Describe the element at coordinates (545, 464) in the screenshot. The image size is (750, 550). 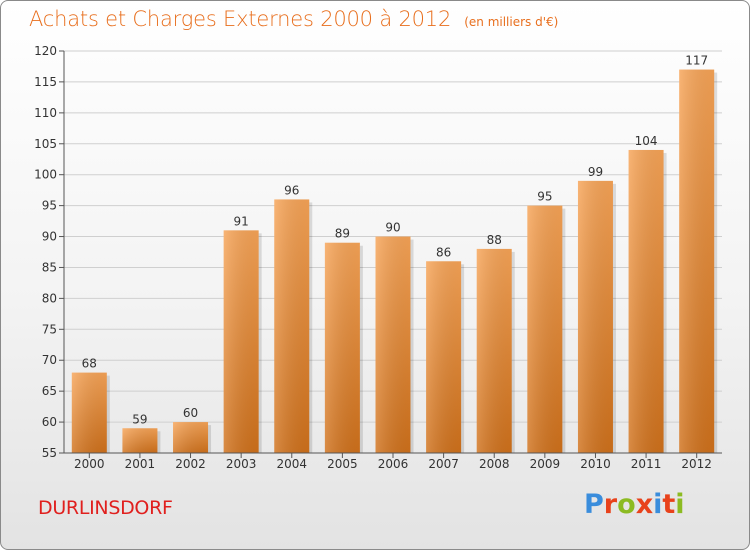
I see `x-tick-label: 2009` at that location.